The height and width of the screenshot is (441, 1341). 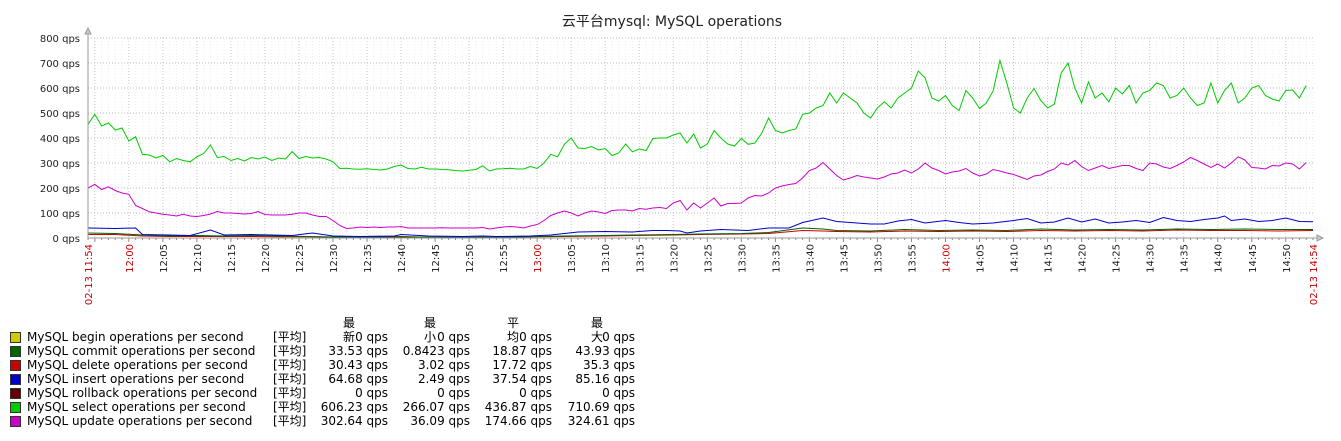 What do you see at coordinates (776, 258) in the screenshot?
I see `x-tick-label: 13:35` at bounding box center [776, 258].